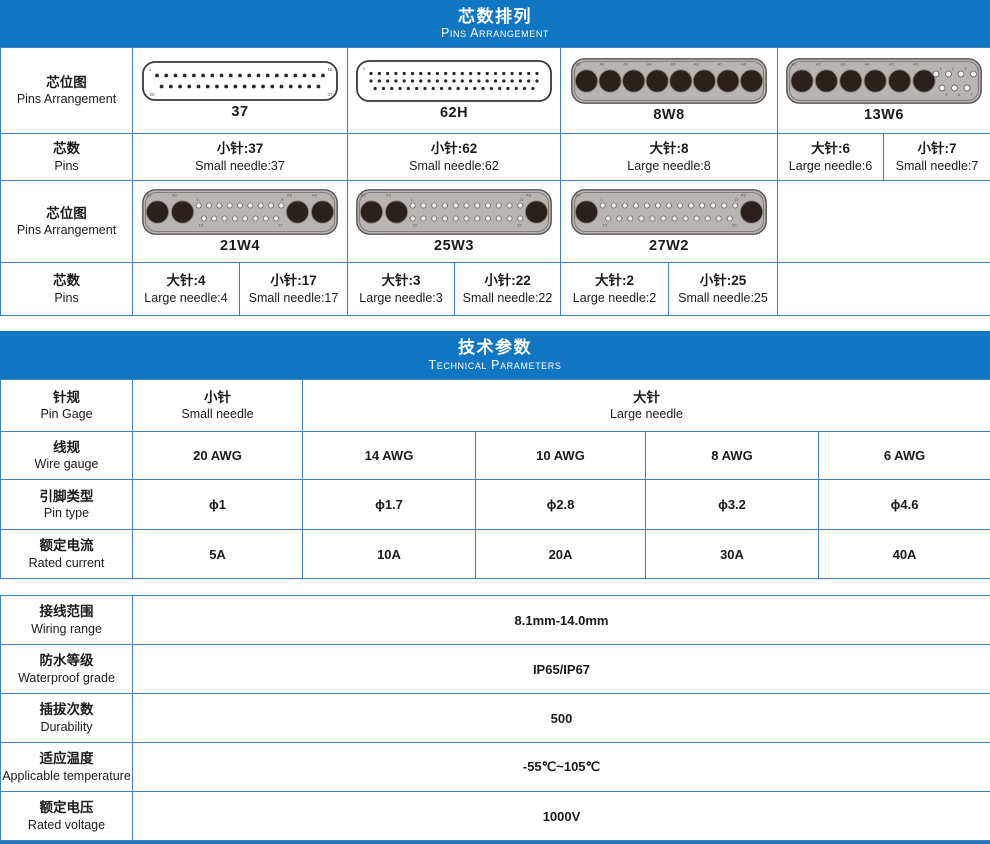 The height and width of the screenshot is (844, 990). Describe the element at coordinates (561, 718) in the screenshot. I see `durability-value: 500` at that location.